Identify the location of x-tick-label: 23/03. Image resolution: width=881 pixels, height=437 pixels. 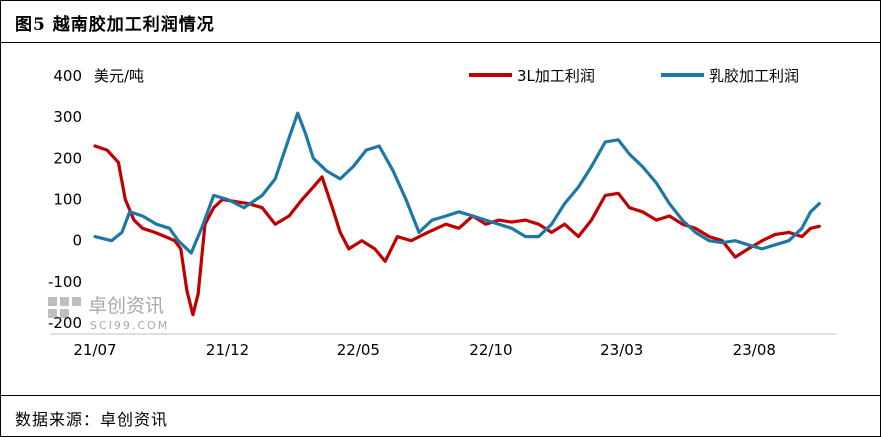
(621, 350).